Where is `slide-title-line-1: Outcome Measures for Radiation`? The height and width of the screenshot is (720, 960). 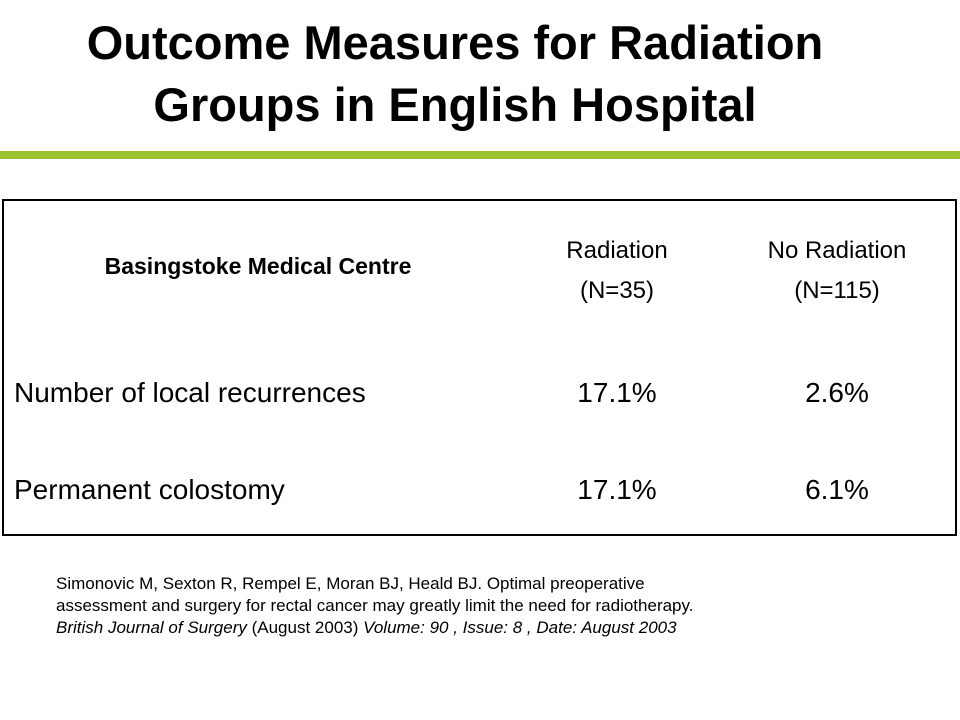
slide-title-line-1: Outcome Measures for Radiation is located at coordinates (455, 42).